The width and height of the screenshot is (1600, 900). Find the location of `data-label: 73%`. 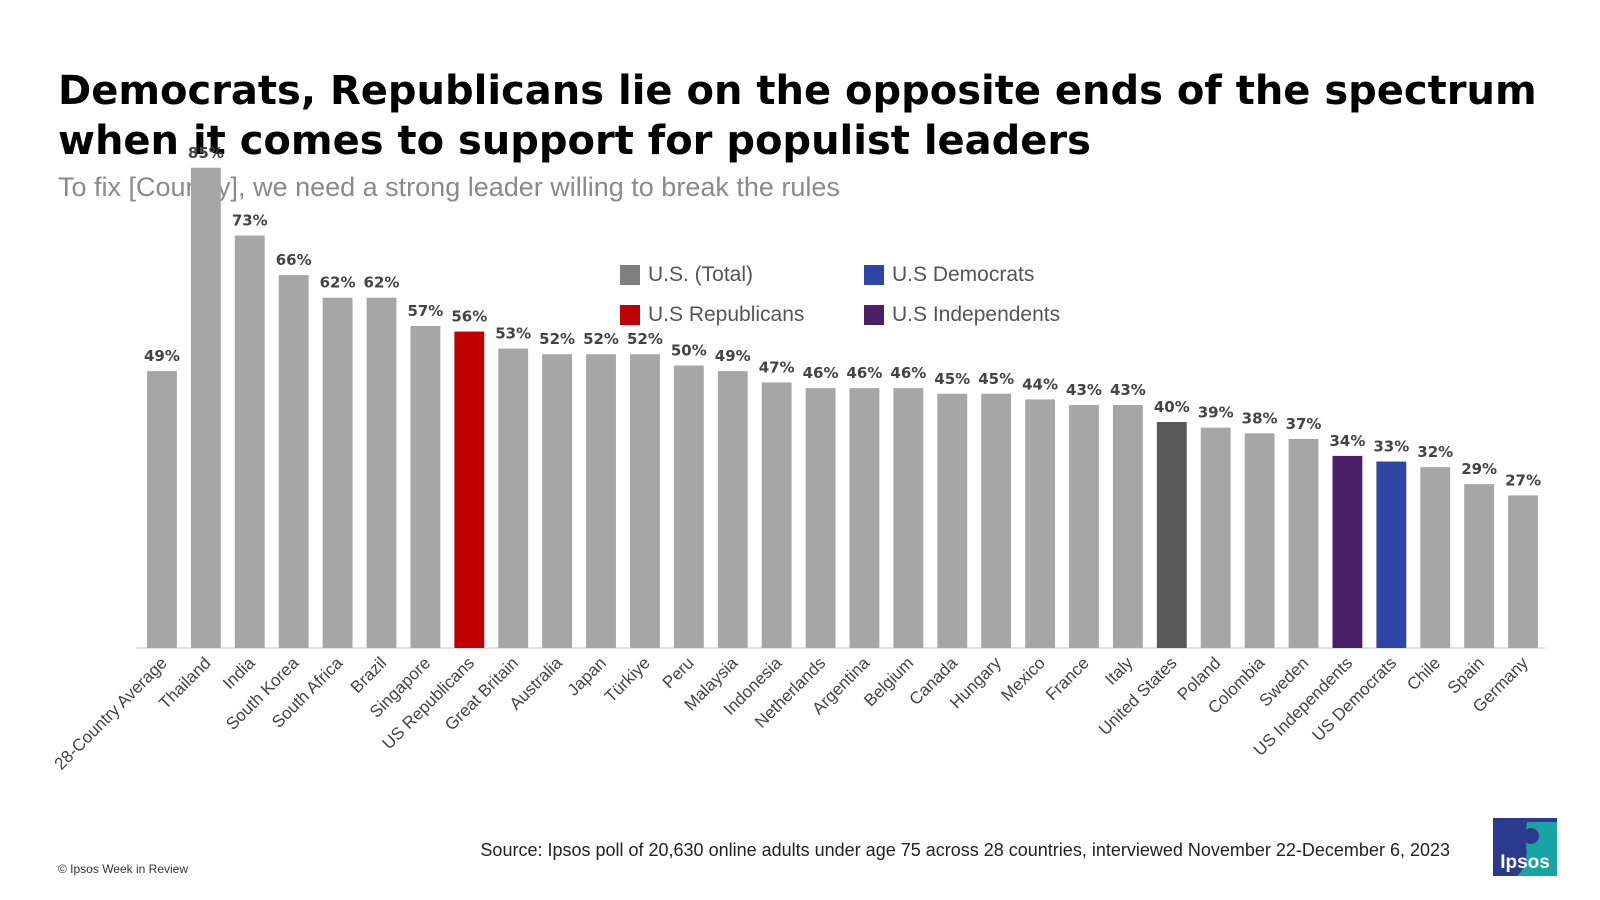

data-label: 73% is located at coordinates (250, 221).